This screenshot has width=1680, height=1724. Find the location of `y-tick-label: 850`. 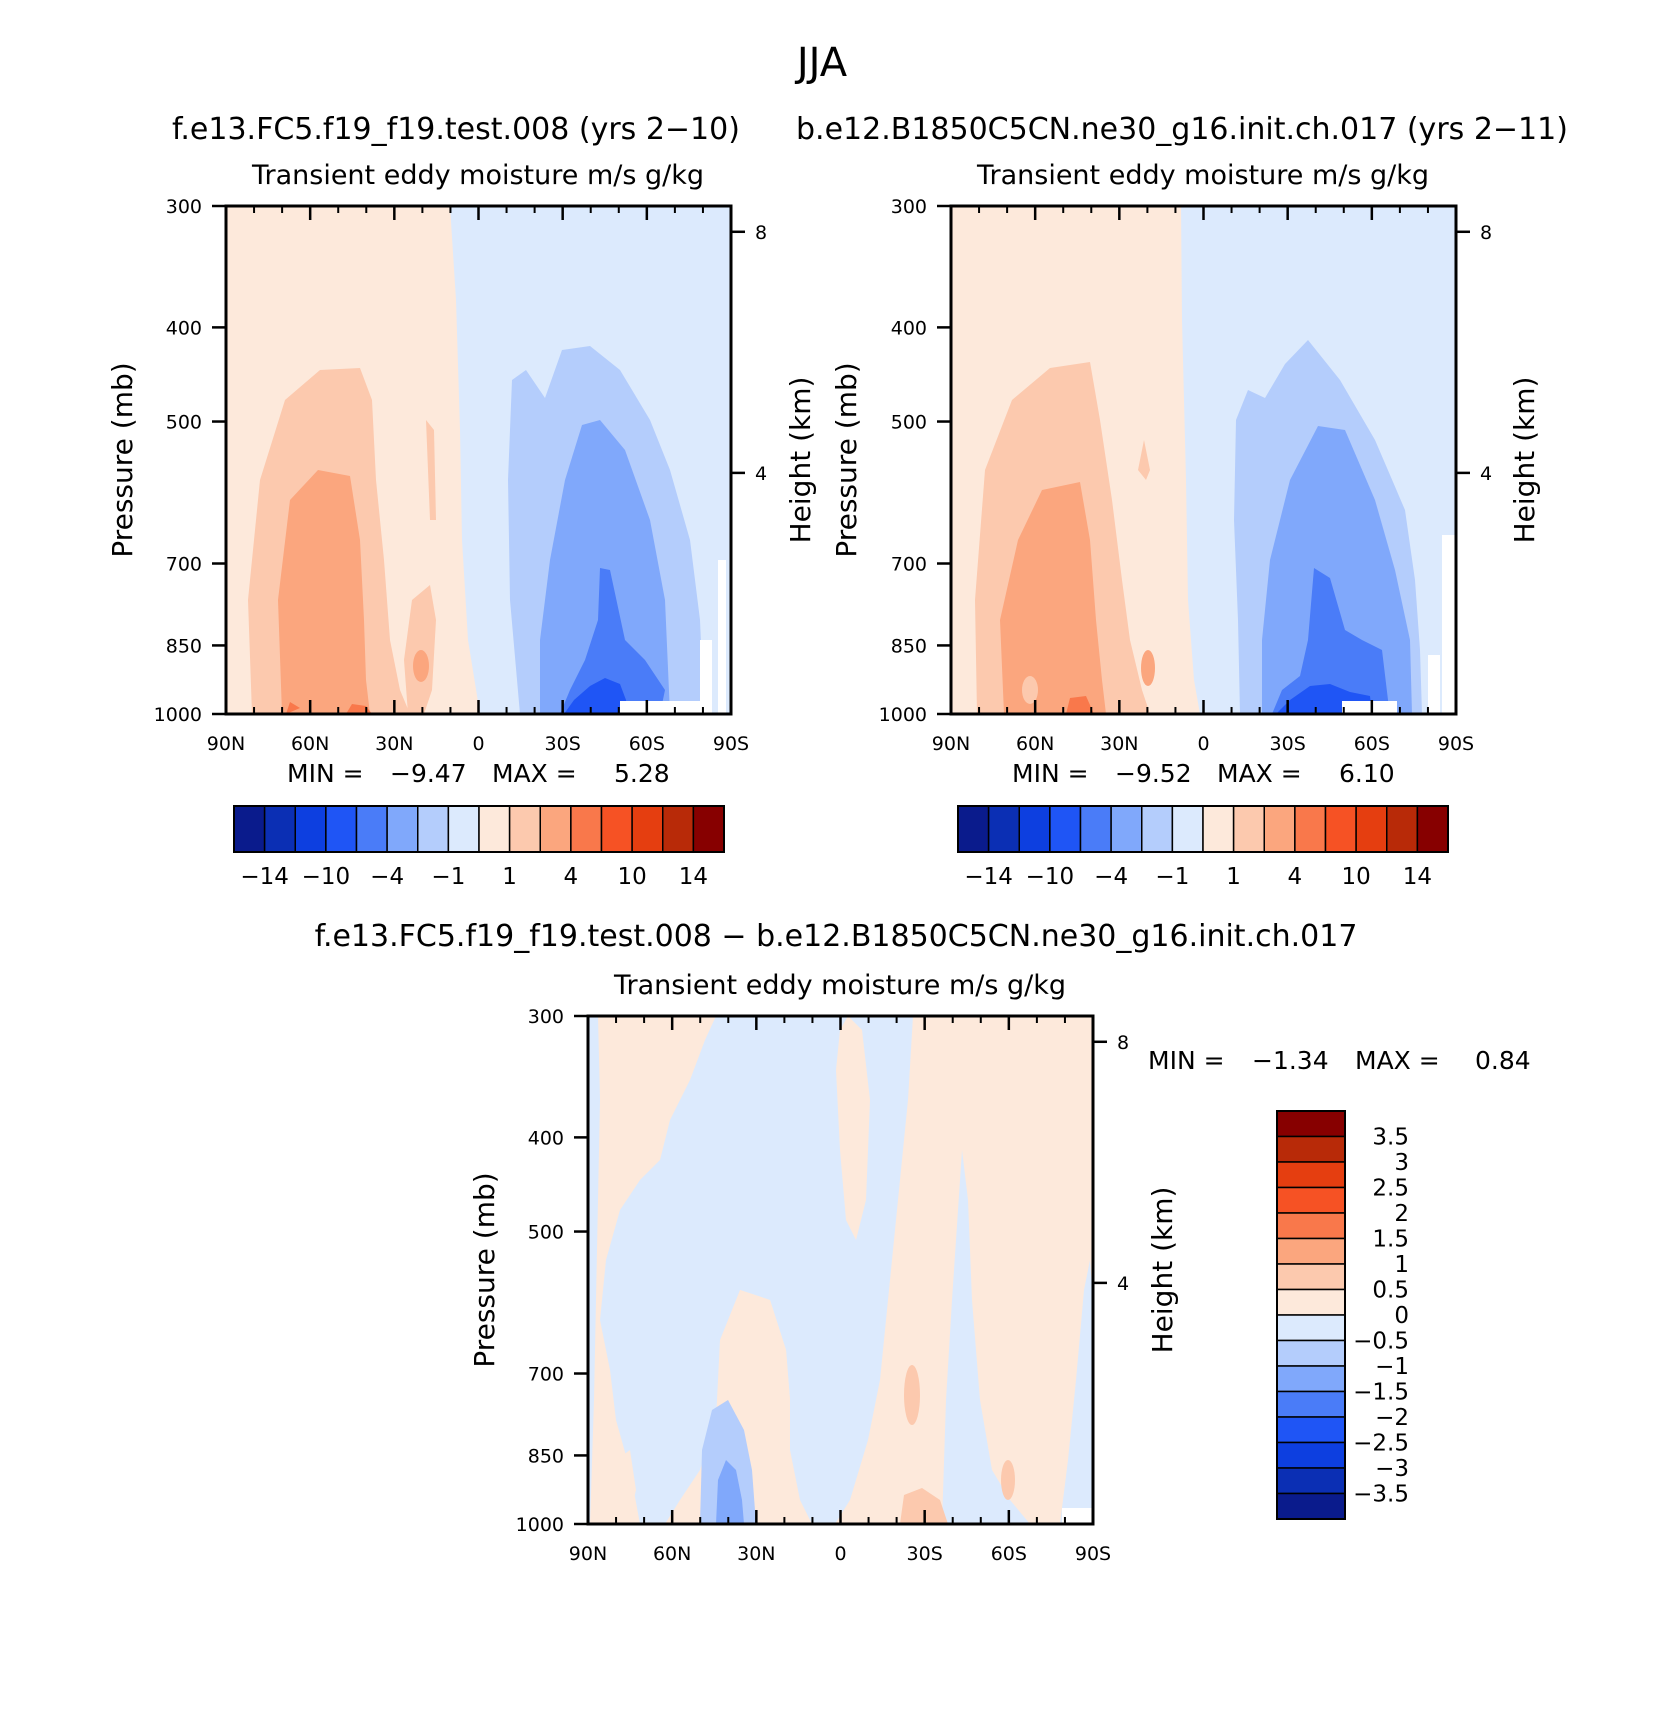

y-tick-label: 850 is located at coordinates (184, 646).